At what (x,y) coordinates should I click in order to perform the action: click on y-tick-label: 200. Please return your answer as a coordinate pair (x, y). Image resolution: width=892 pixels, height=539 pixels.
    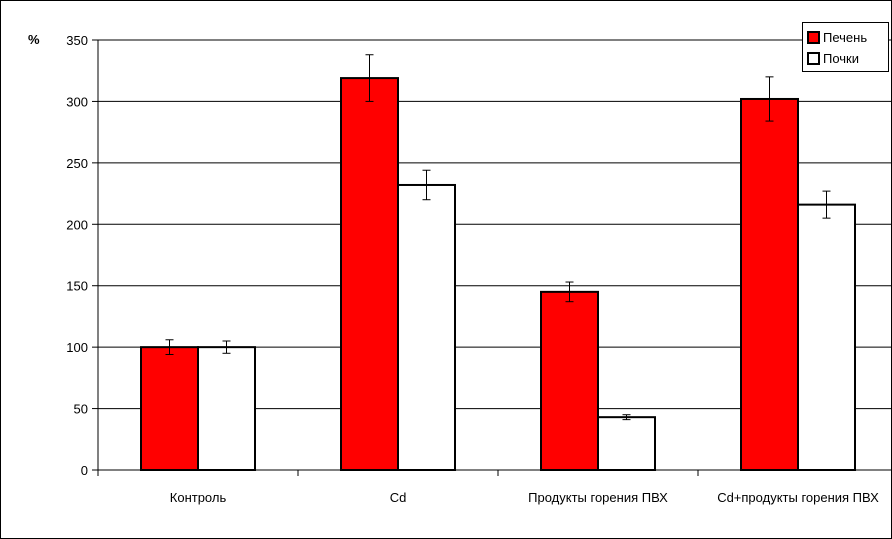
    Looking at the image, I should click on (77, 224).